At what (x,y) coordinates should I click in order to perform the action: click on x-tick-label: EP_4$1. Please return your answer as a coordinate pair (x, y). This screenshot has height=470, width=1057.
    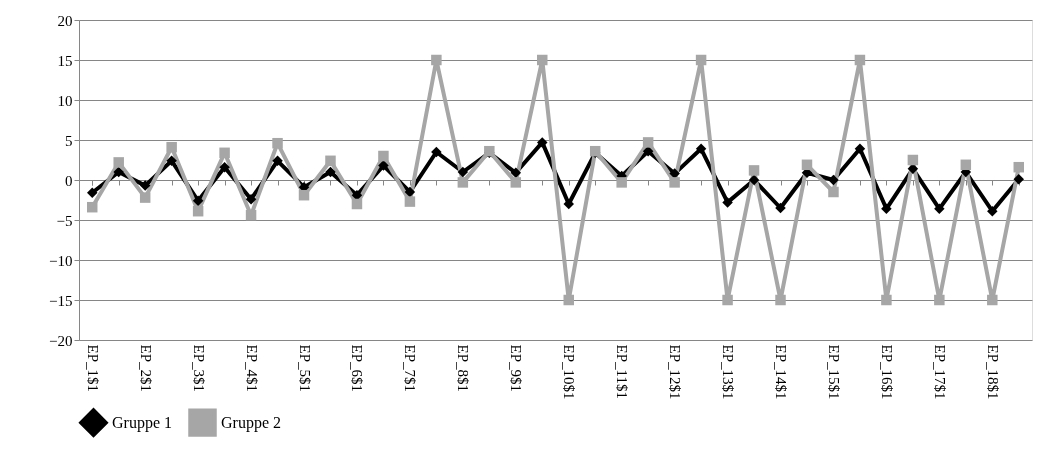
    Looking at the image, I should click on (251, 368).